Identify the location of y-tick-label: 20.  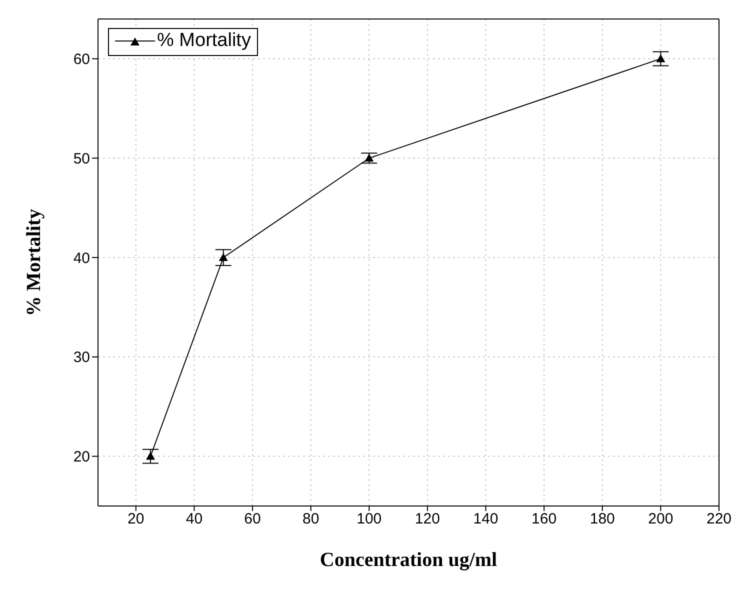
(81, 457).